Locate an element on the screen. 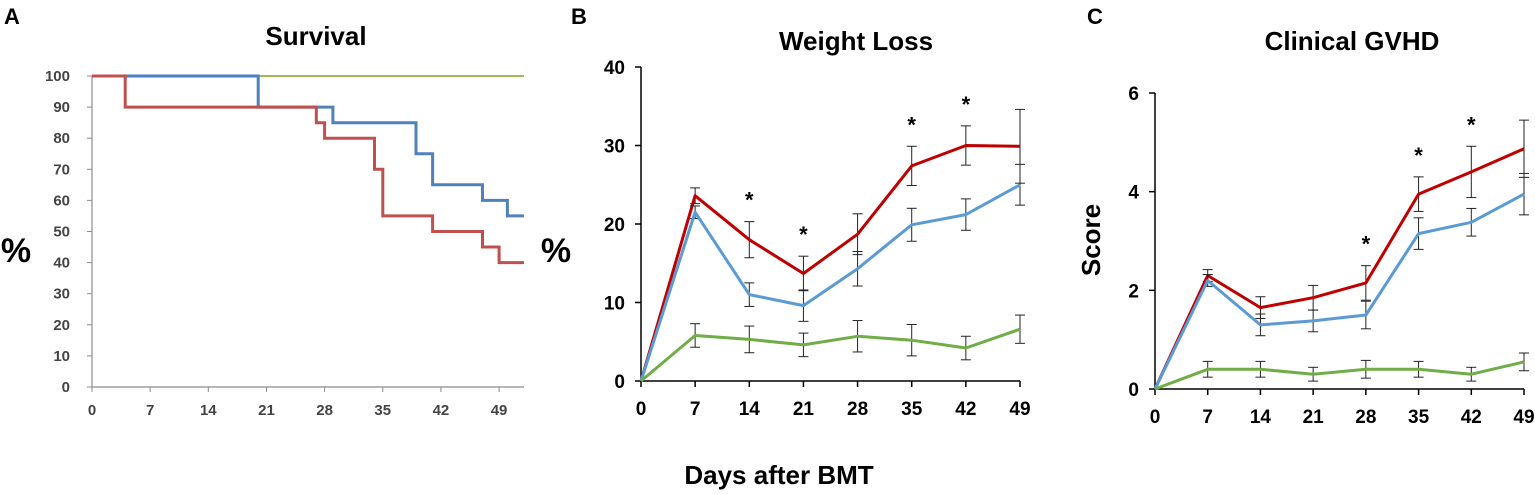  panel-c-line-red is located at coordinates (1339, 268).